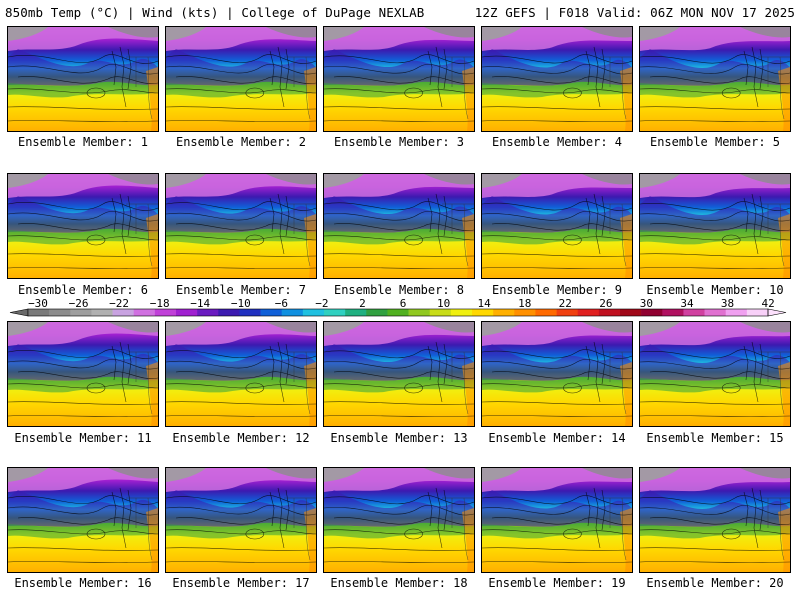 The image size is (800, 600). Describe the element at coordinates (485, 303) in the screenshot. I see `colorbar-tick-label: 14` at that location.